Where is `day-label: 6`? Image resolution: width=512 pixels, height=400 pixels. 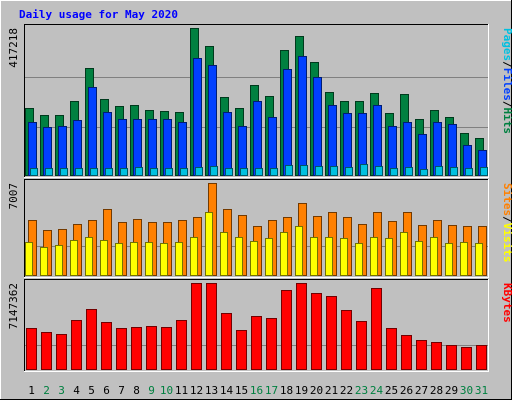
day-label: 6 is located at coordinates (106, 390).